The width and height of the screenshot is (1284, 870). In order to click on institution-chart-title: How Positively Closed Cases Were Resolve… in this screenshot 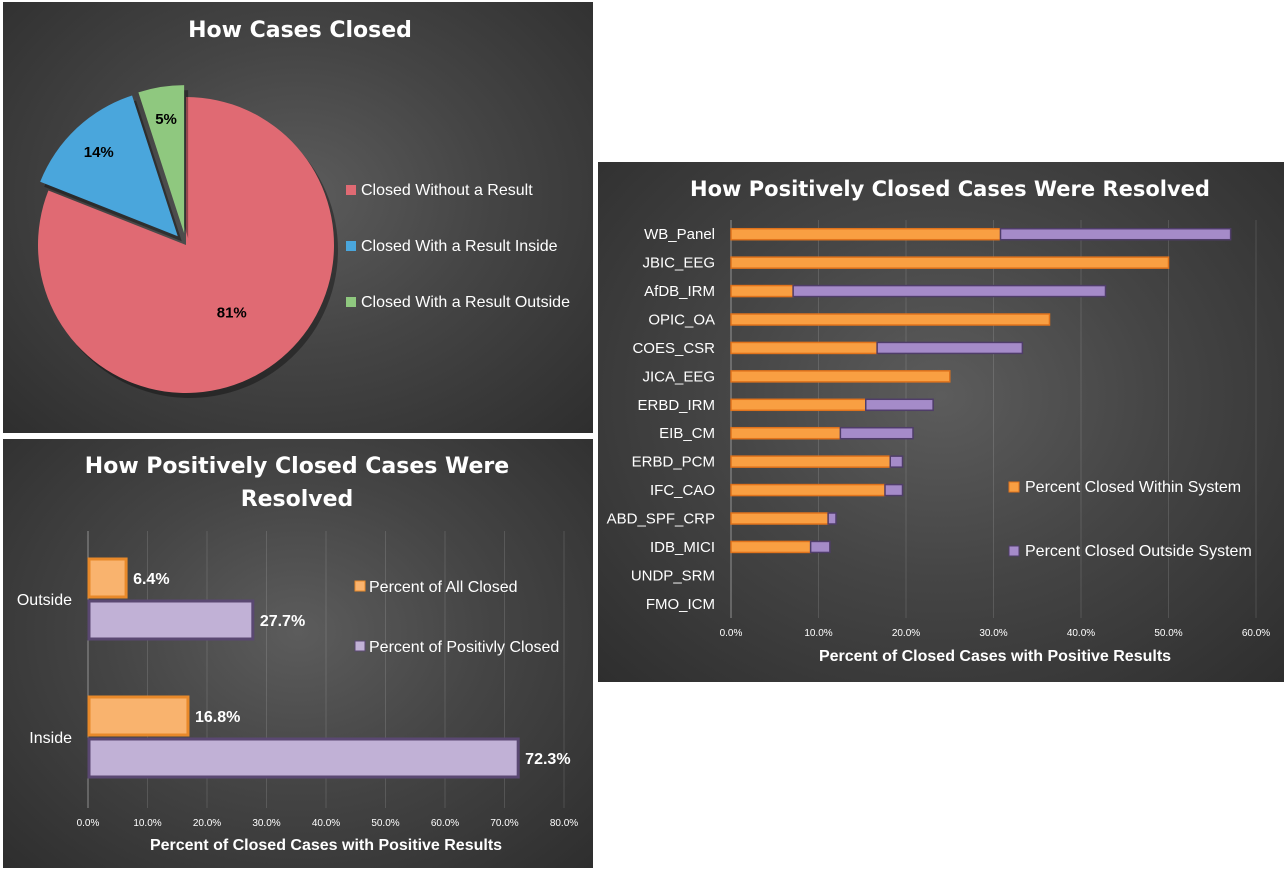, I will do `click(950, 189)`.